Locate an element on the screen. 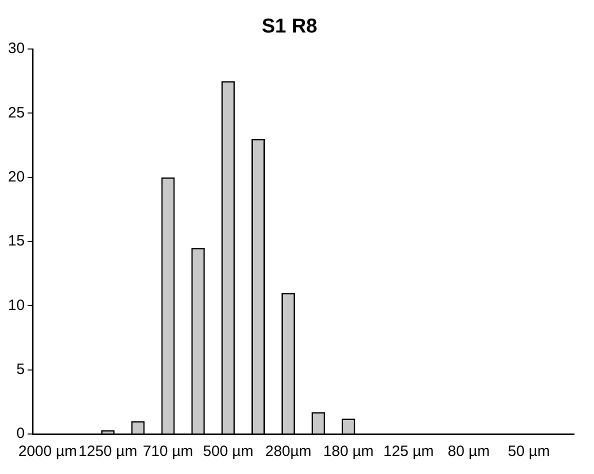 The image size is (594, 474). x-tick-label: 1250 µm is located at coordinates (108, 451).